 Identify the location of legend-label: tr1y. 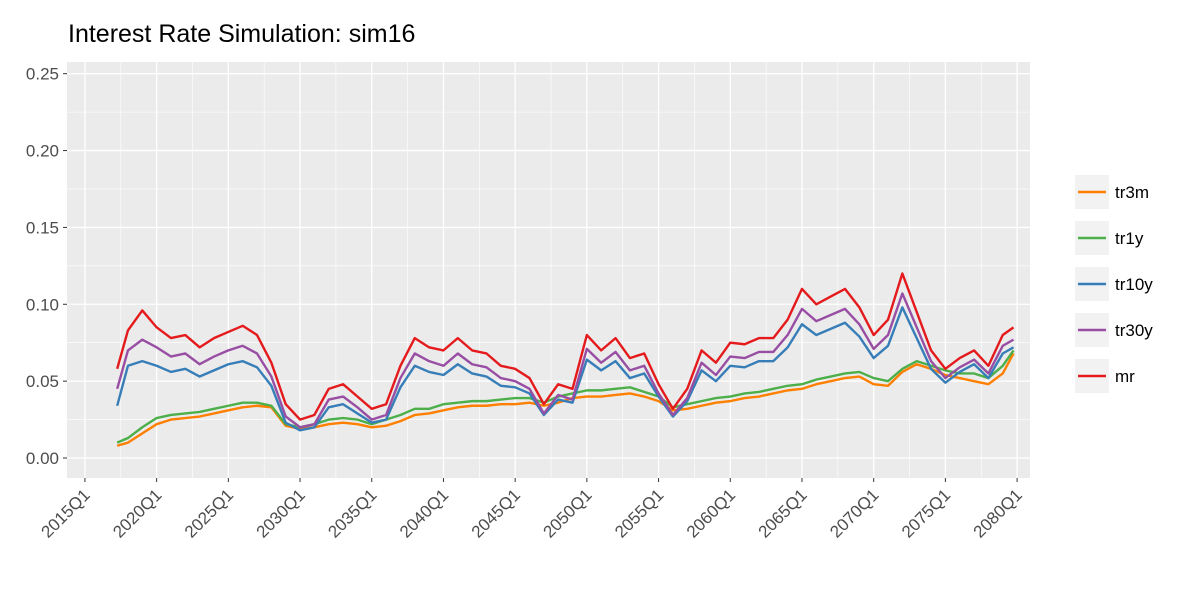
(1129, 238).